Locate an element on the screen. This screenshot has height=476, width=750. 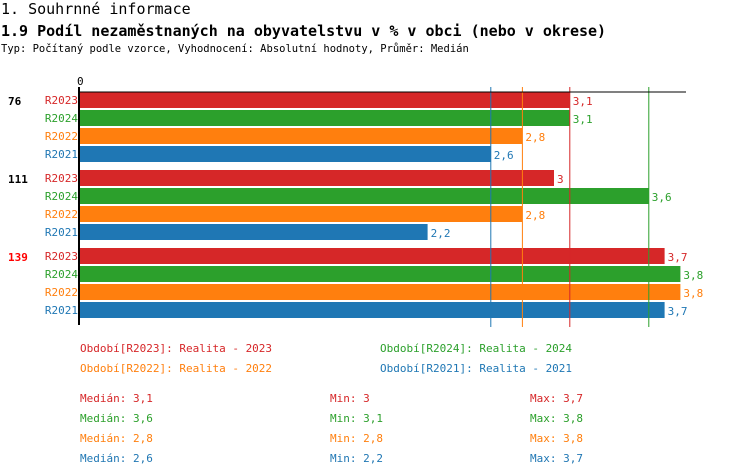
data-label: 3,6 is located at coordinates (662, 197).